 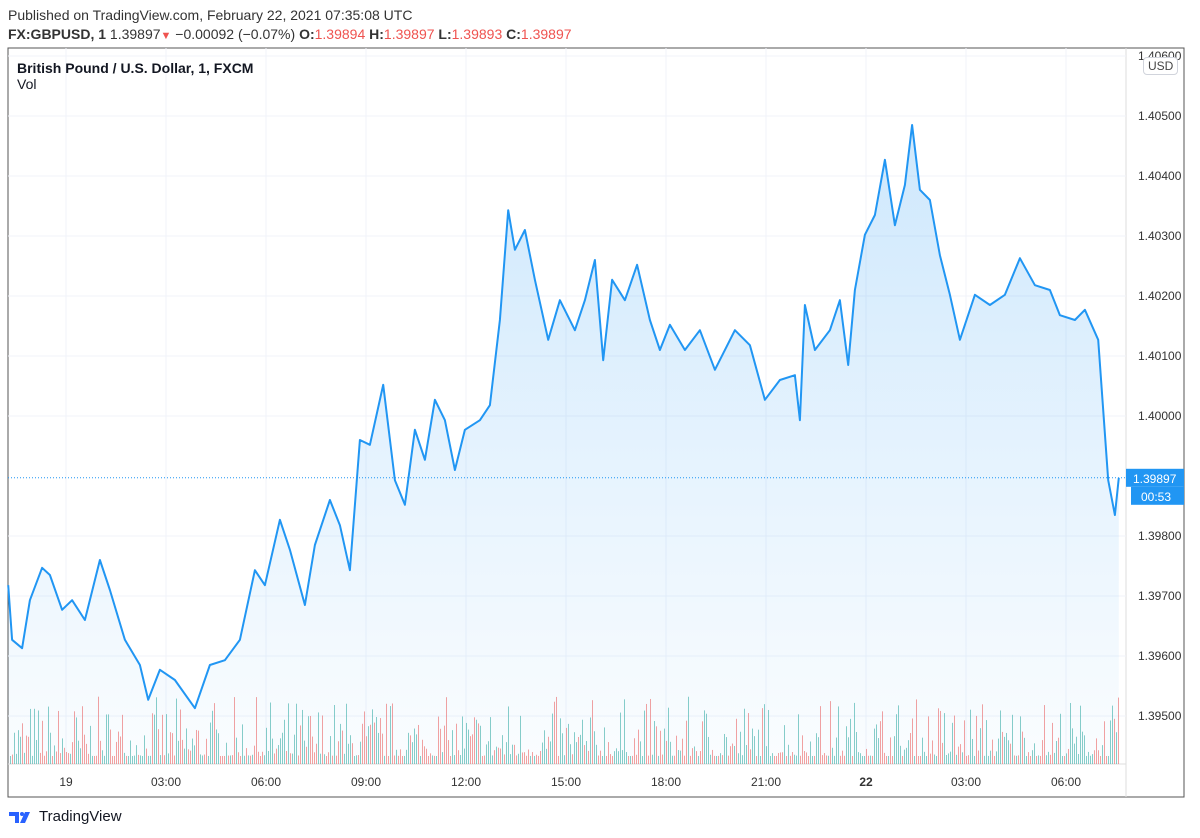 What do you see at coordinates (366, 782) in the screenshot?
I see `x-tick-label: 09:00` at bounding box center [366, 782].